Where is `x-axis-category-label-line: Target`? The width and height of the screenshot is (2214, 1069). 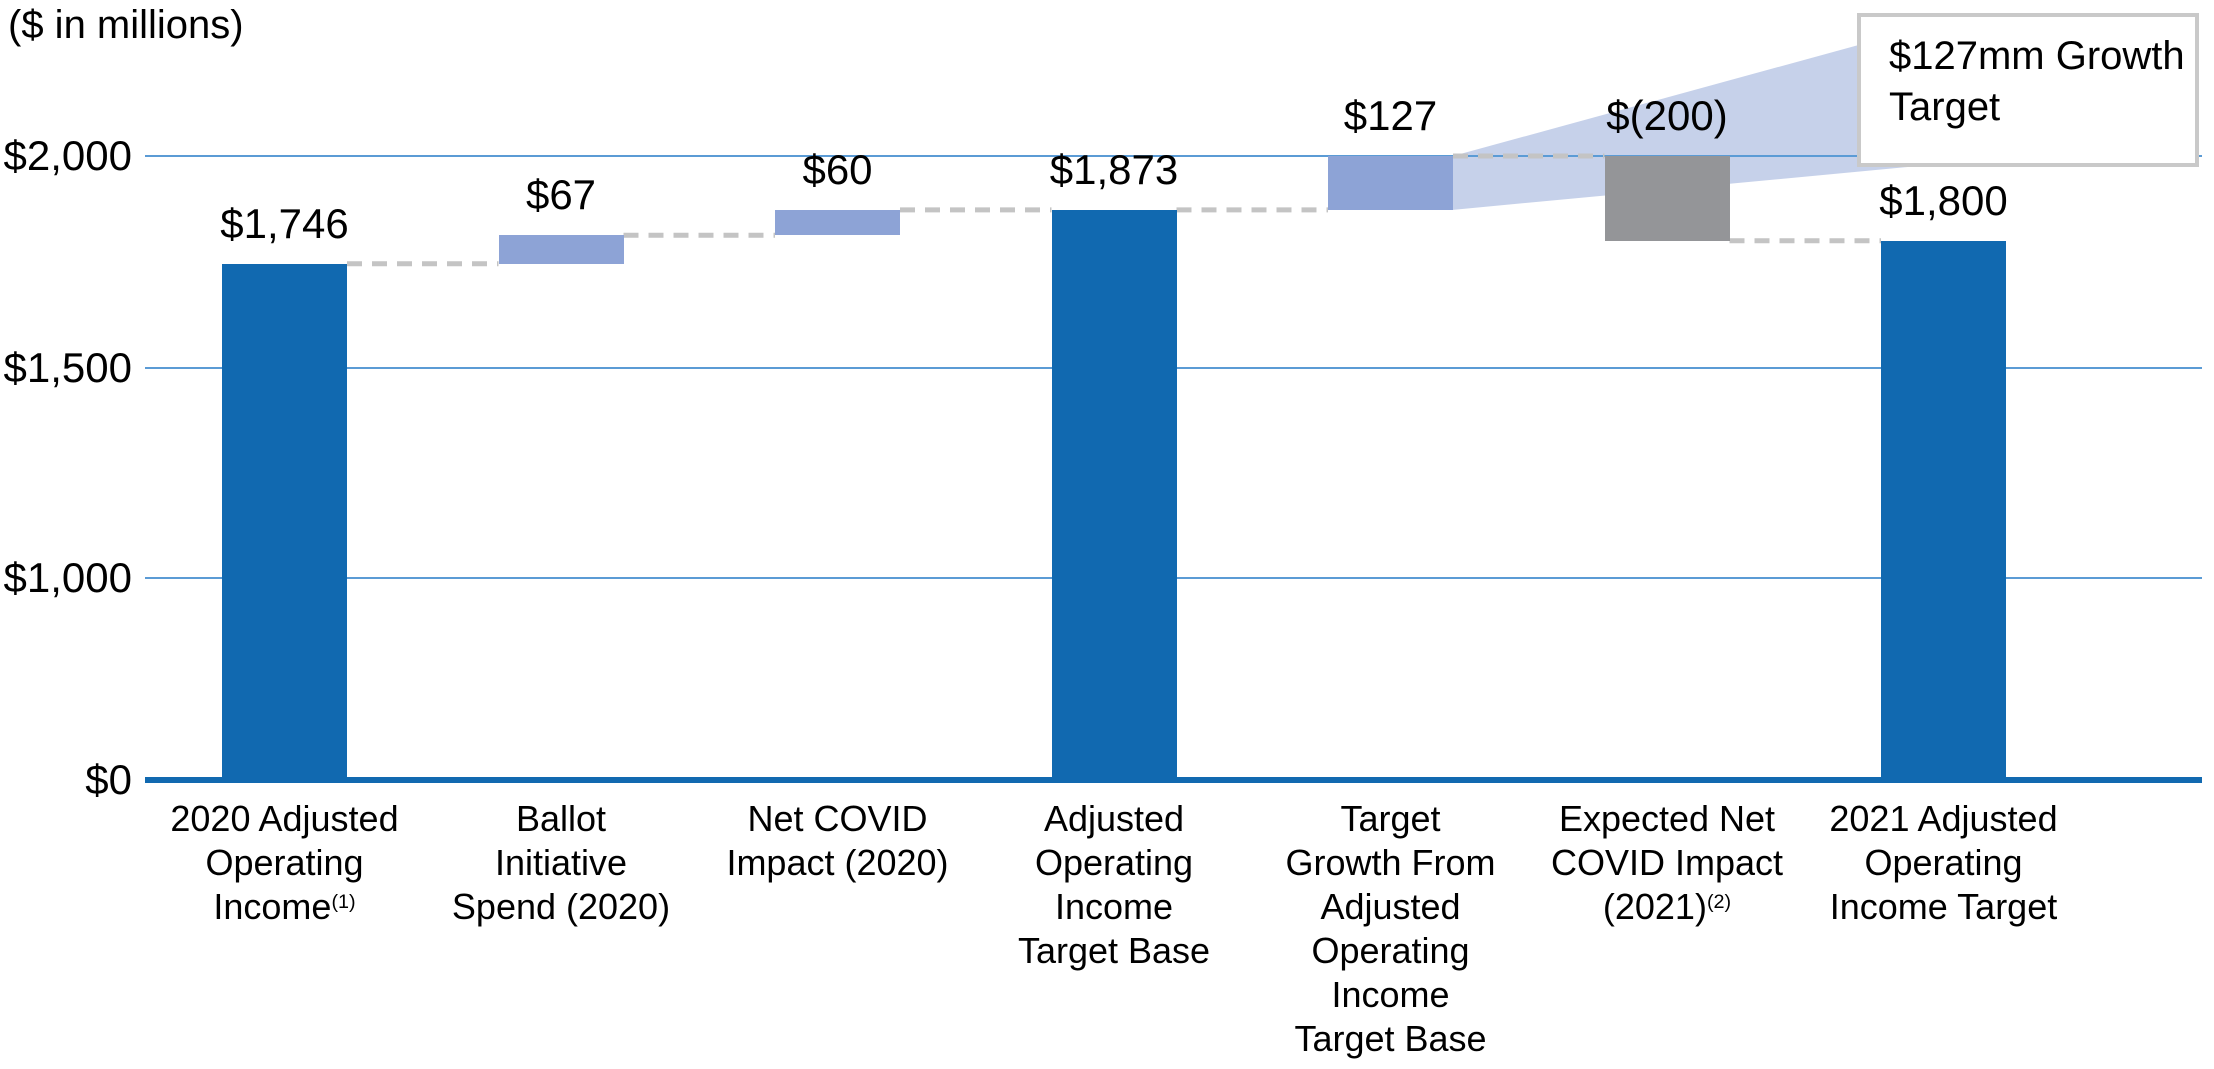 x-axis-category-label-line: Target is located at coordinates (1390, 818).